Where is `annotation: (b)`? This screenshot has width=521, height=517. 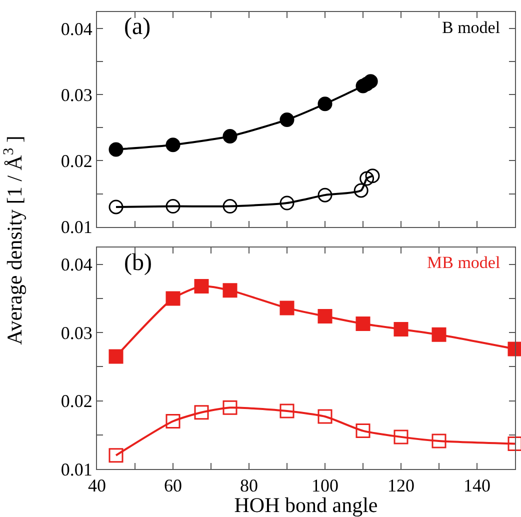
annotation: (b) is located at coordinates (138, 263).